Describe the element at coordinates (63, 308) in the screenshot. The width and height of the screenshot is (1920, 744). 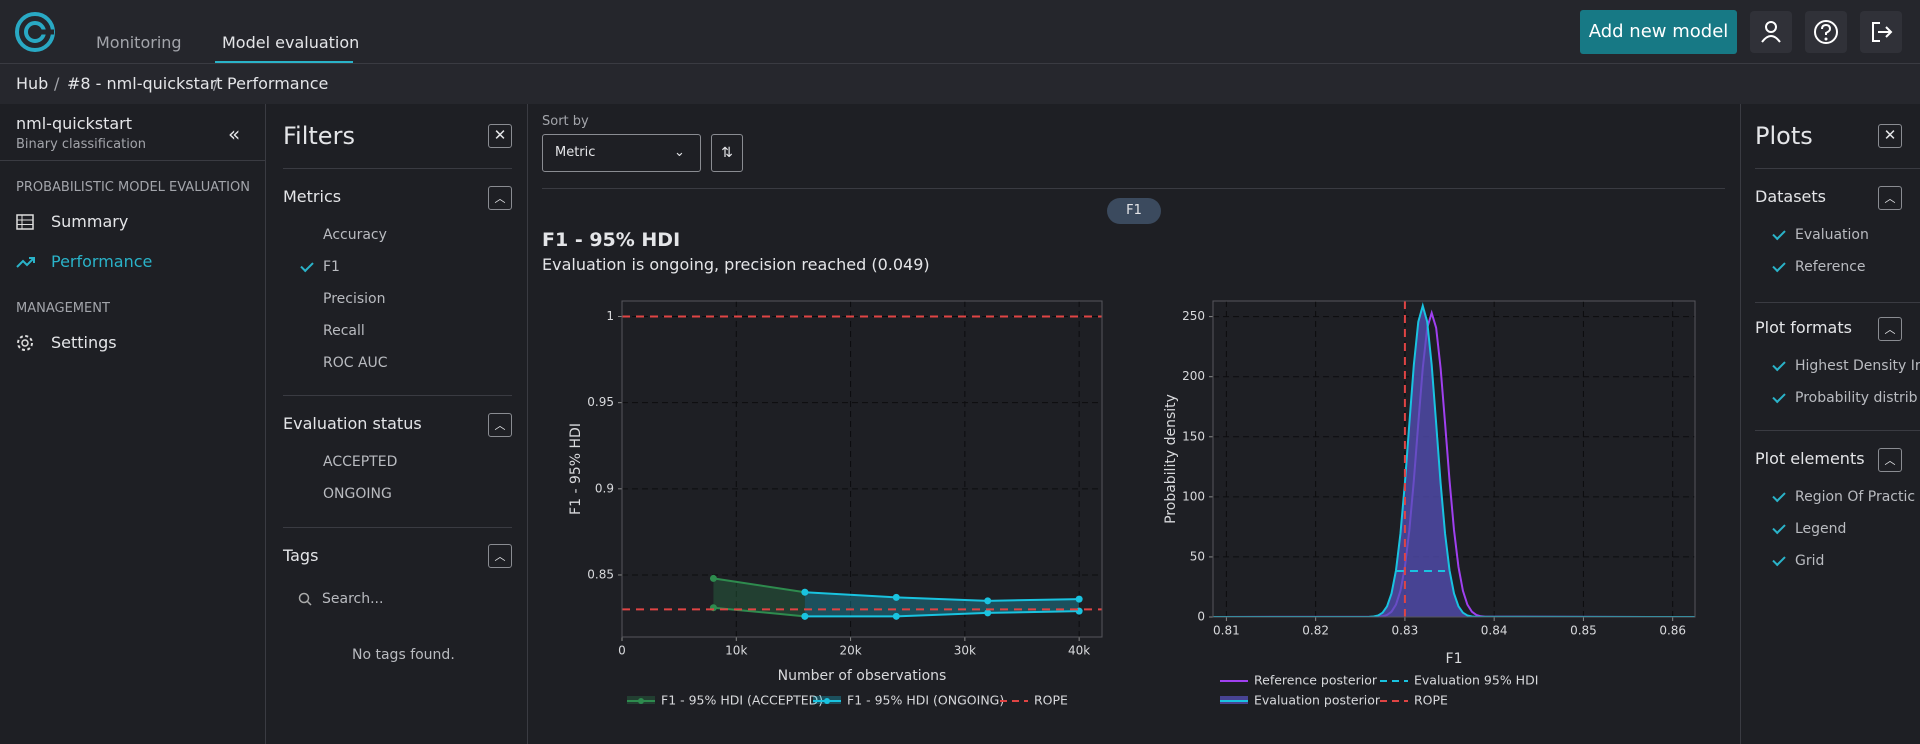
I see `section-title: MANAGEMENT` at that location.